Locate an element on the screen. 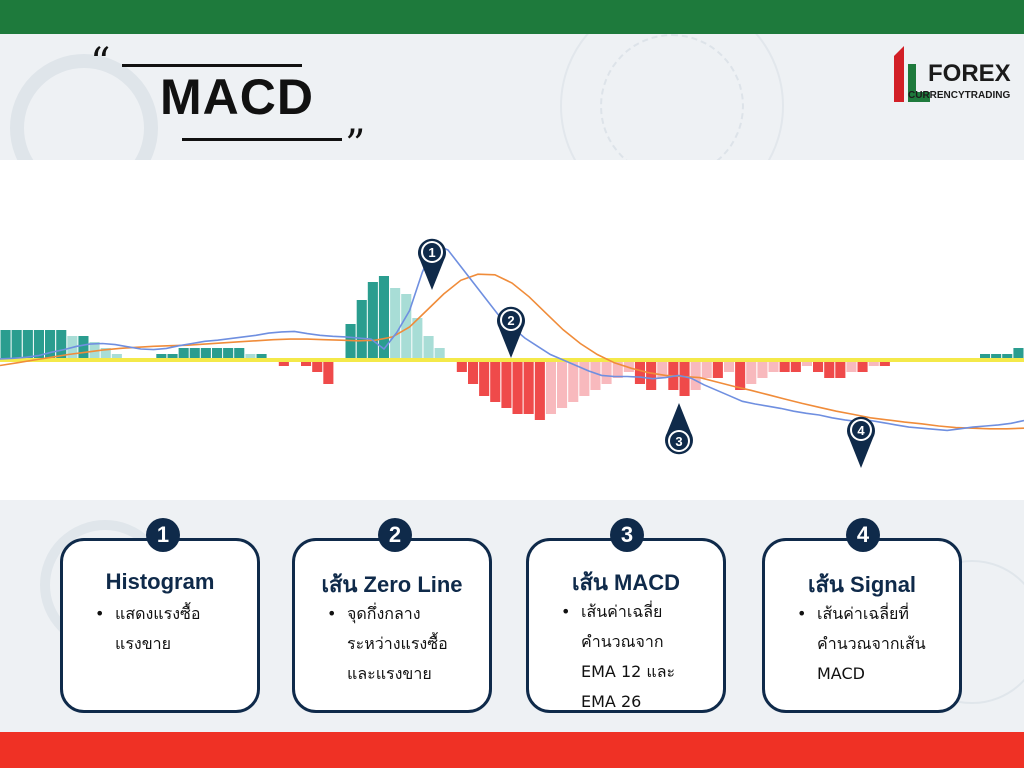  decorative-dial-icon is located at coordinates (672, 97).